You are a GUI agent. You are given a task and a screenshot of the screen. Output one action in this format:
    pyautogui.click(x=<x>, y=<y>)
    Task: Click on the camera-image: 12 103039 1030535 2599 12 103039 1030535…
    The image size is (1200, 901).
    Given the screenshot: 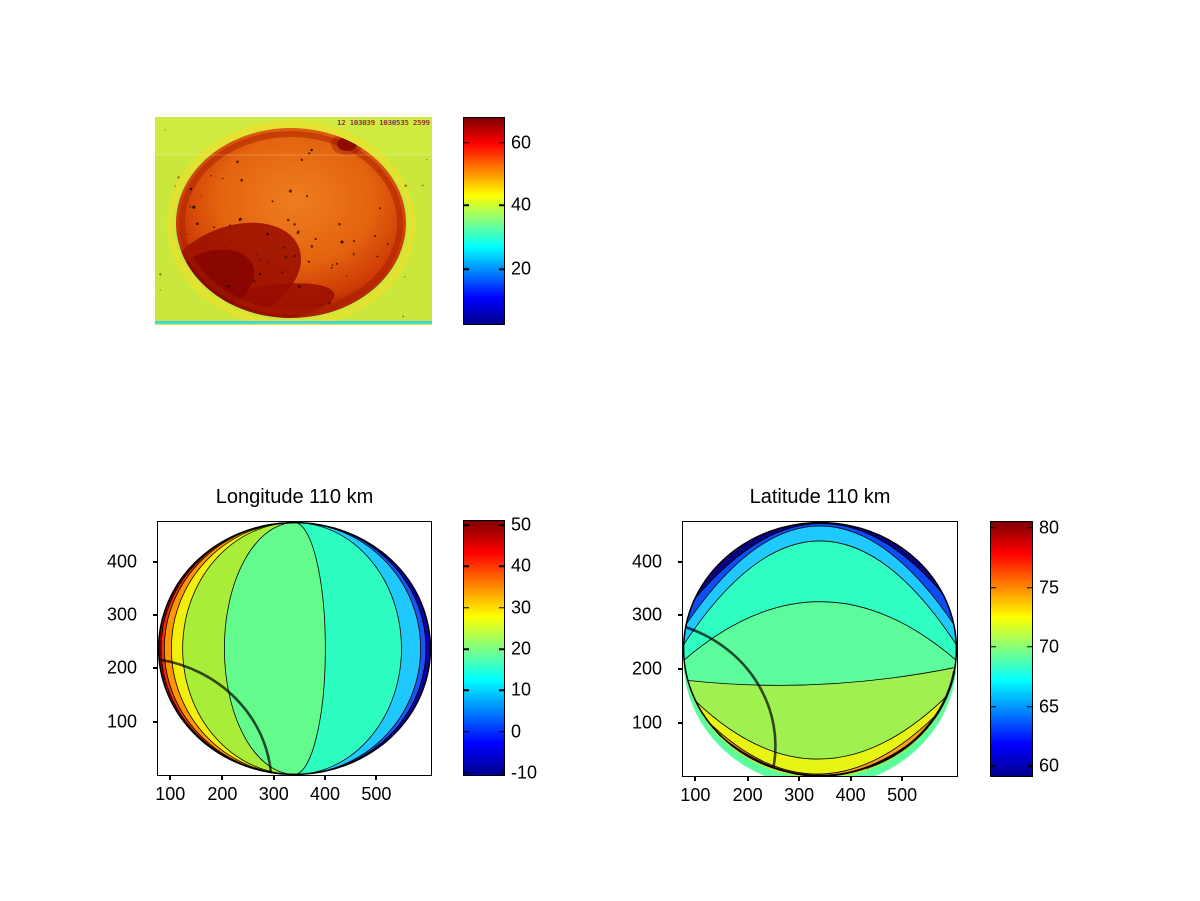 What is the action you would take?
    pyautogui.click(x=293, y=221)
    